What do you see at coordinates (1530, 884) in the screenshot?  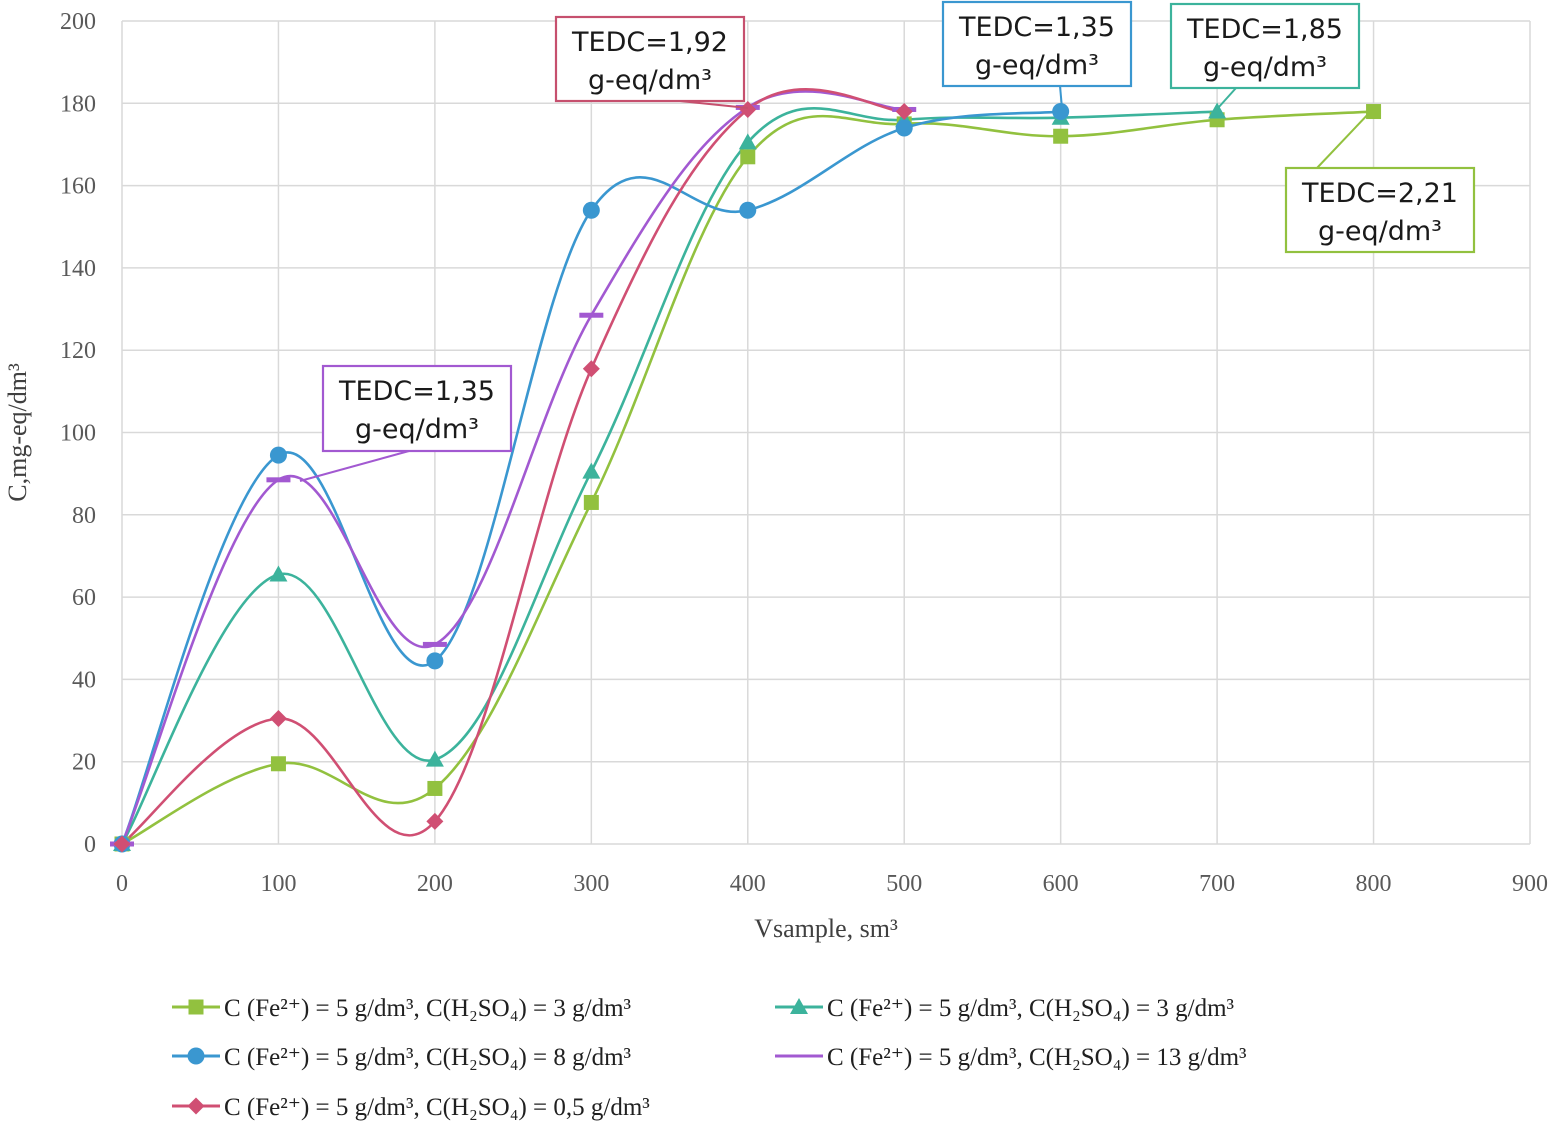 I see `x-tick-label: 900` at bounding box center [1530, 884].